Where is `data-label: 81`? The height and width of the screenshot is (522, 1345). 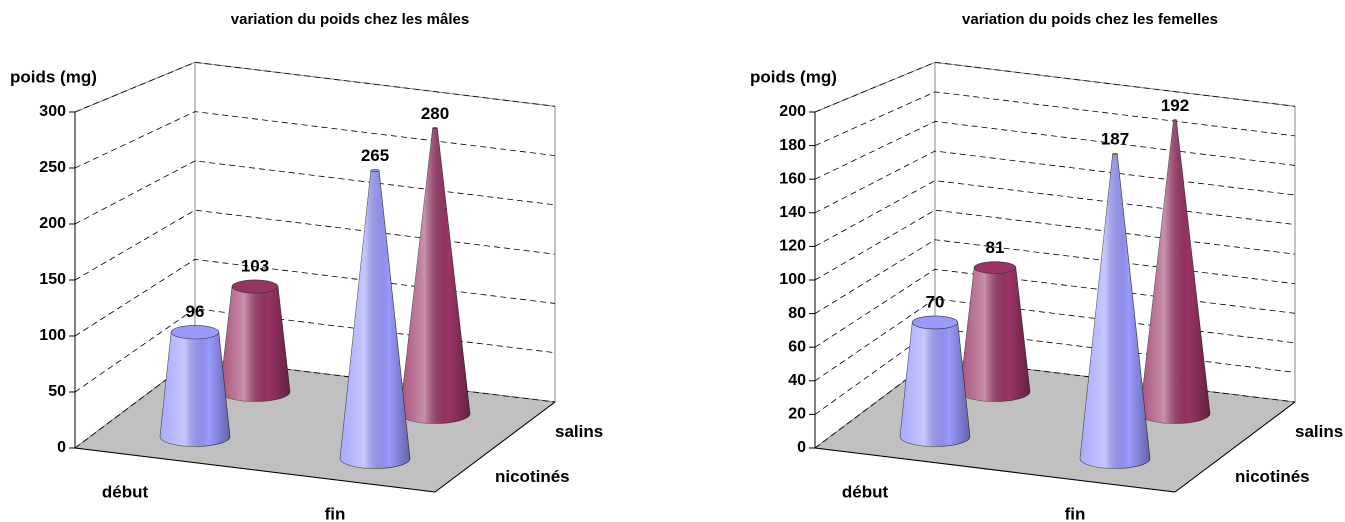 data-label: 81 is located at coordinates (995, 247).